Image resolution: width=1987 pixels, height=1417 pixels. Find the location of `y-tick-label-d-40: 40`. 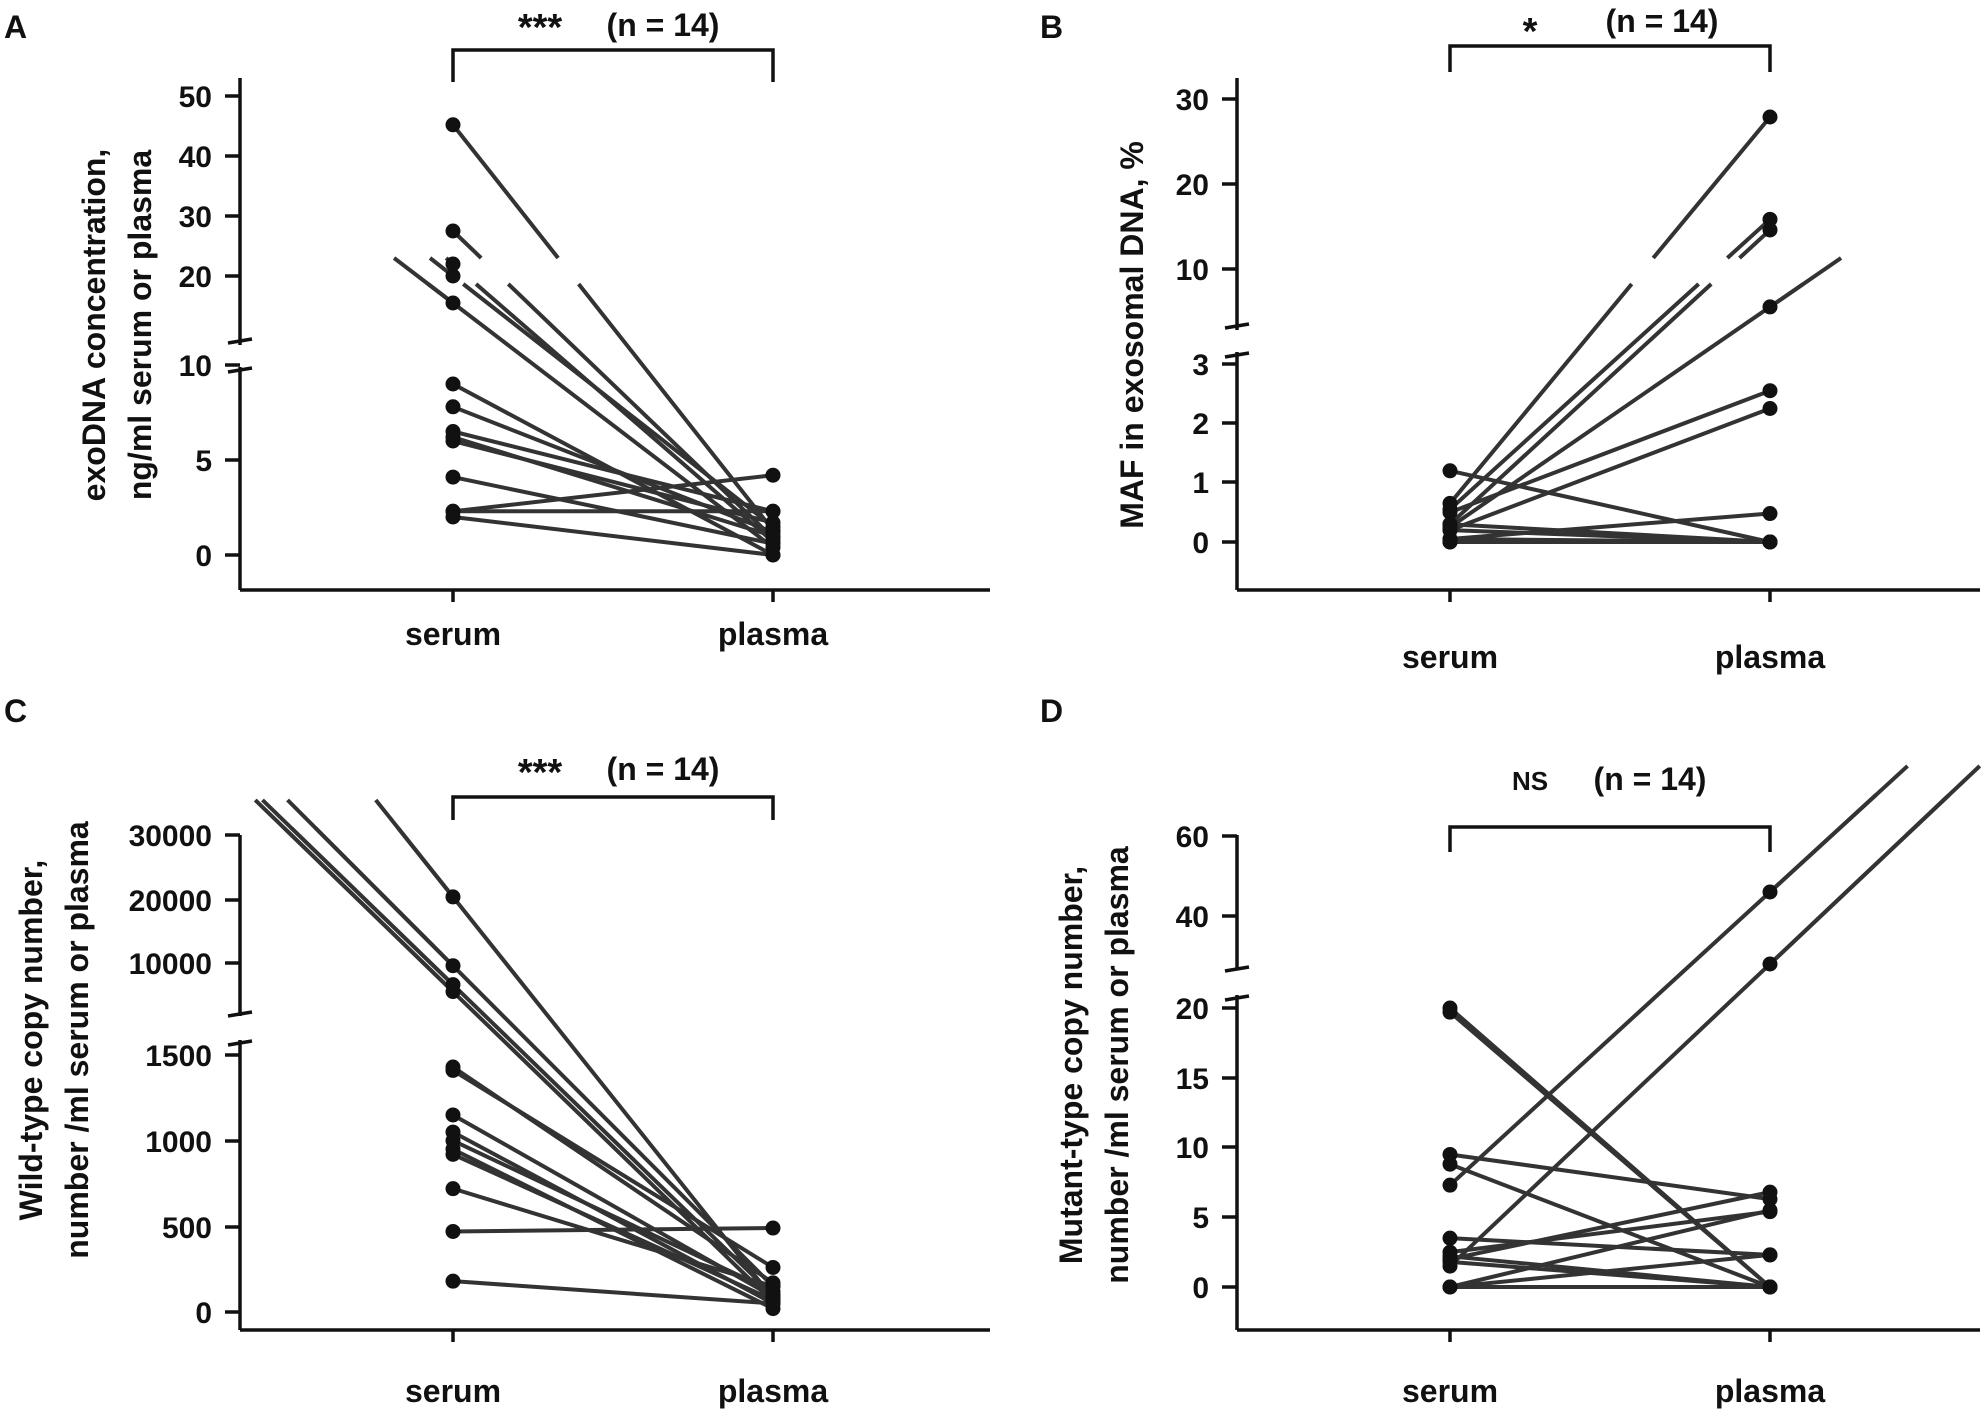

y-tick-label-d-40: 40 is located at coordinates (1192, 917).